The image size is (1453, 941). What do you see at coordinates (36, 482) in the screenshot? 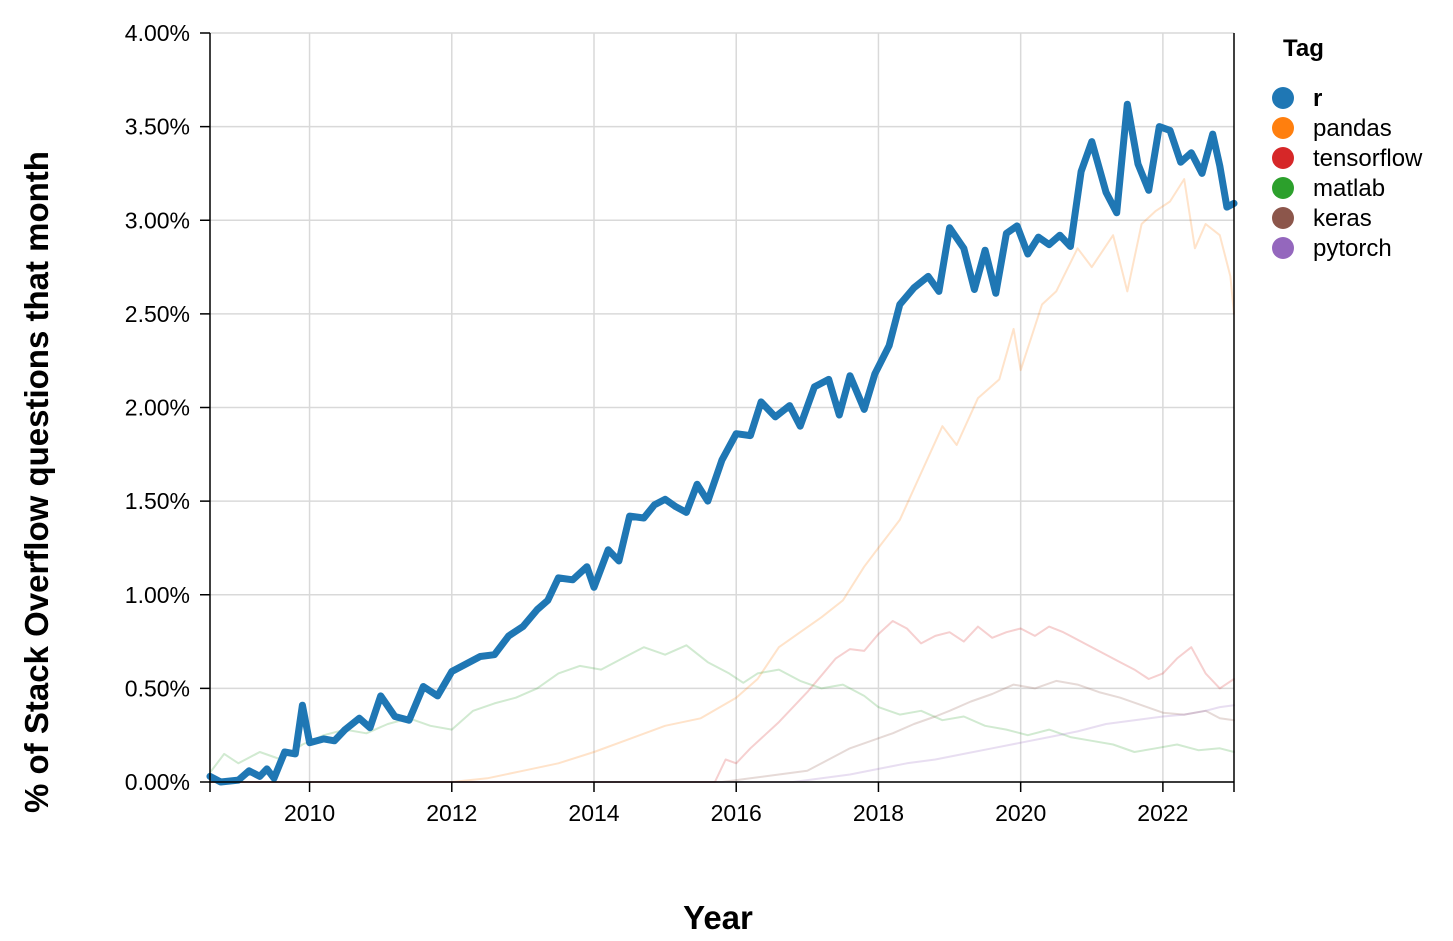
I see `y-axis-title: % of Stack Overflow questions that month` at bounding box center [36, 482].